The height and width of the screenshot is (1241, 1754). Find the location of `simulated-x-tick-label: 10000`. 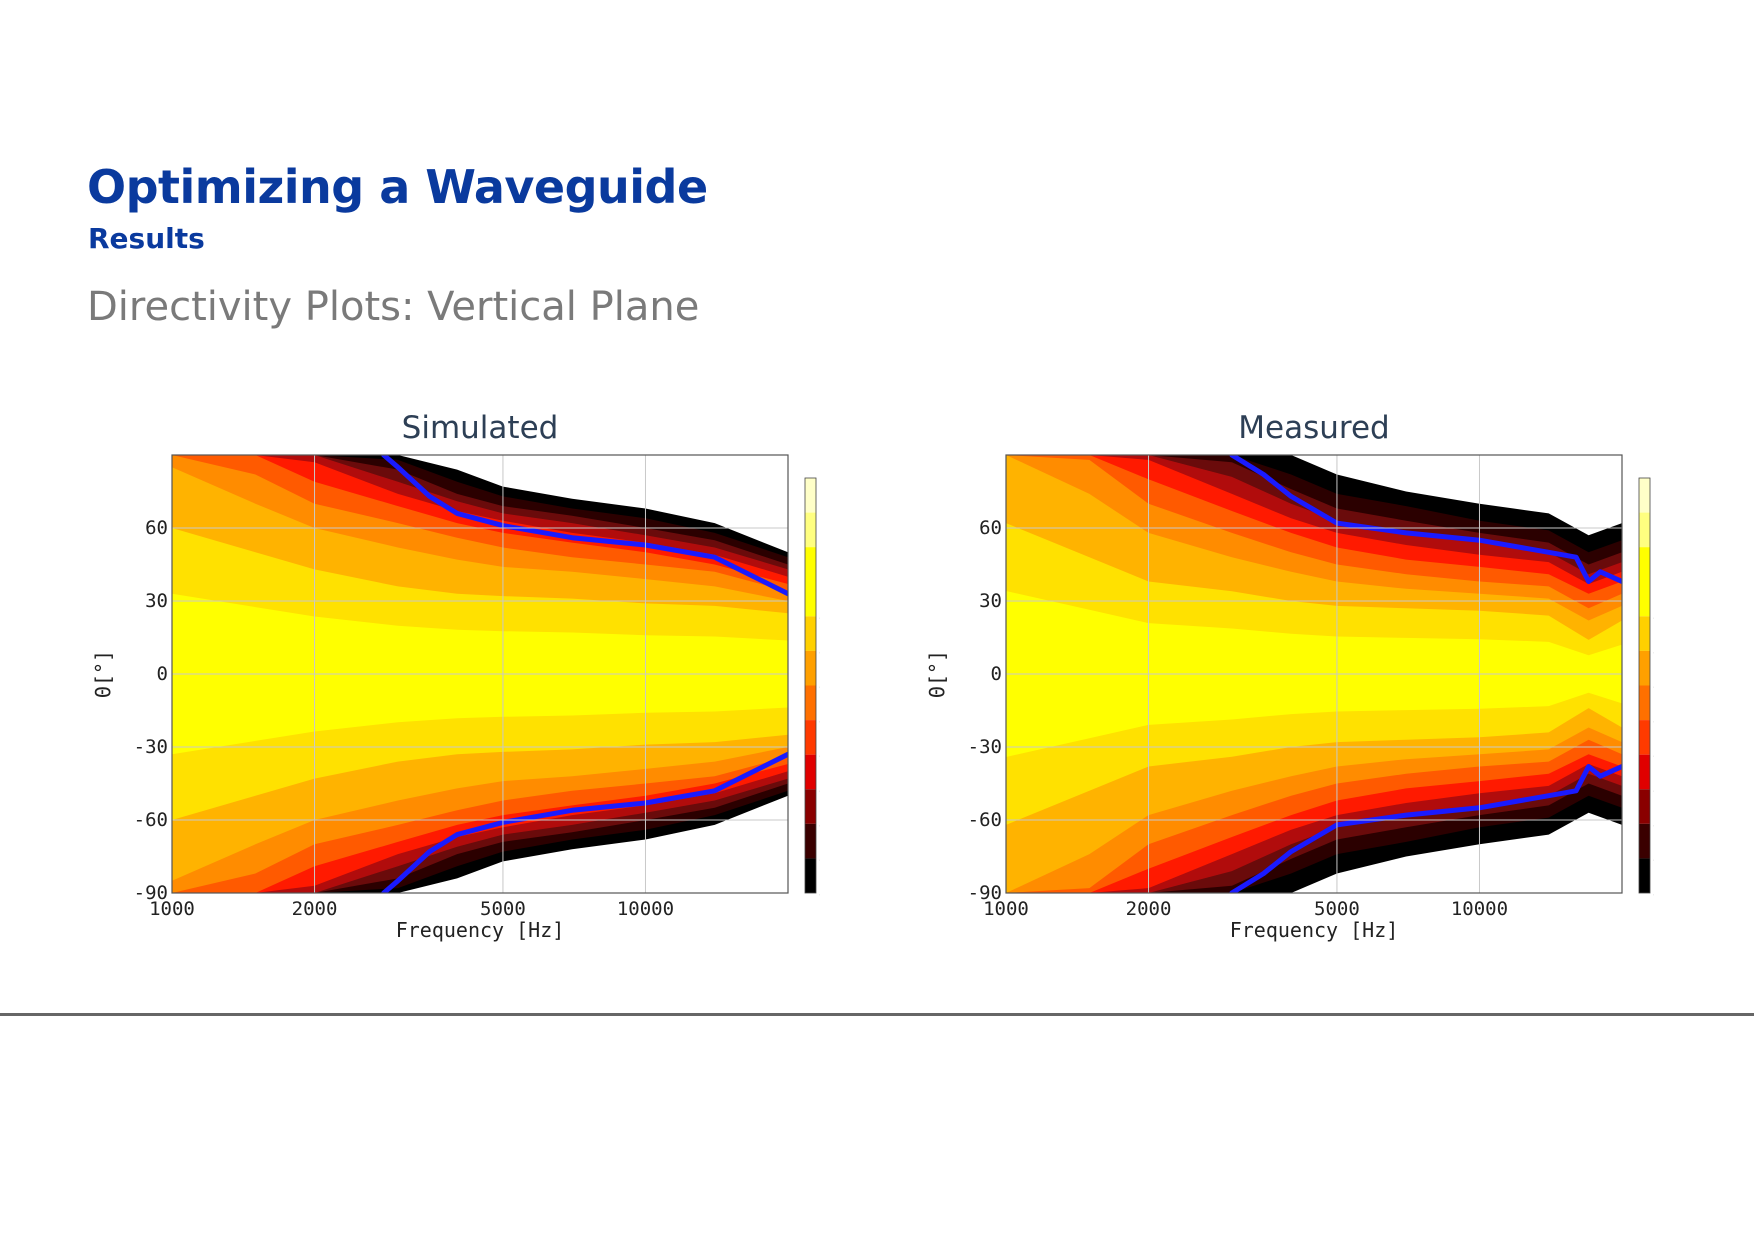

simulated-x-tick-label: 10000 is located at coordinates (645, 909).